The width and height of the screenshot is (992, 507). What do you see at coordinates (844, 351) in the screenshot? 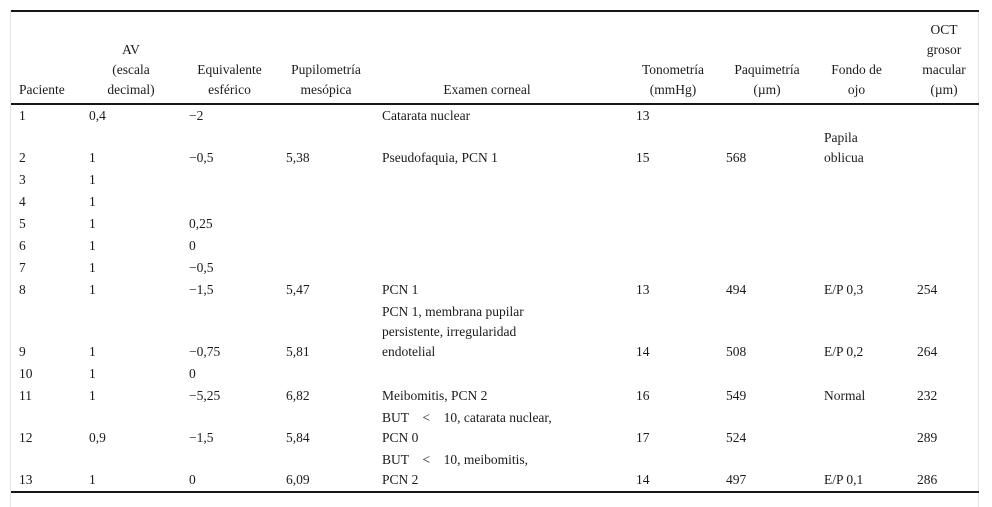
I see `table-cell: E/P 0,2` at bounding box center [844, 351].